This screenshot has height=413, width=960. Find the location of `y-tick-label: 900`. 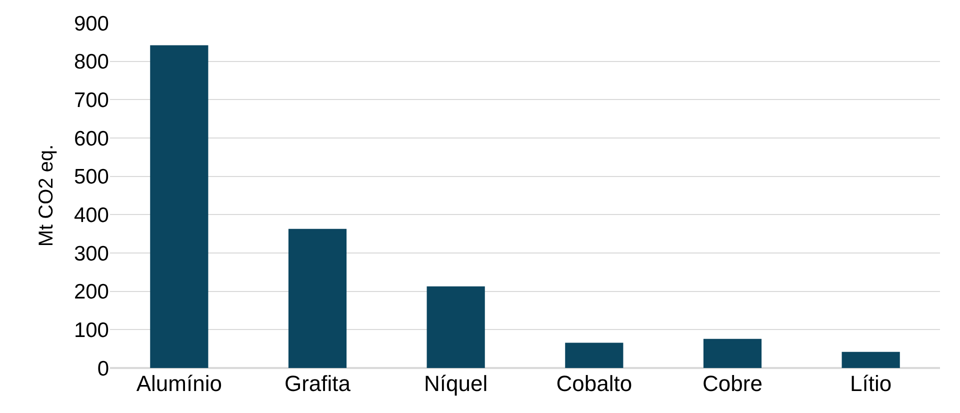

y-tick-label: 900 is located at coordinates (91, 24).